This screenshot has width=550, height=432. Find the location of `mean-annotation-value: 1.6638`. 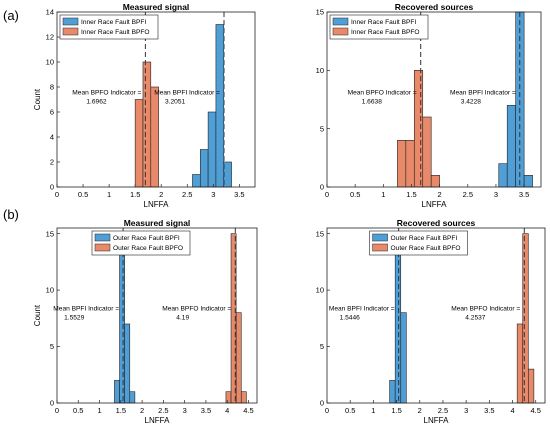

mean-annotation-value: 1.6638 is located at coordinates (372, 101).